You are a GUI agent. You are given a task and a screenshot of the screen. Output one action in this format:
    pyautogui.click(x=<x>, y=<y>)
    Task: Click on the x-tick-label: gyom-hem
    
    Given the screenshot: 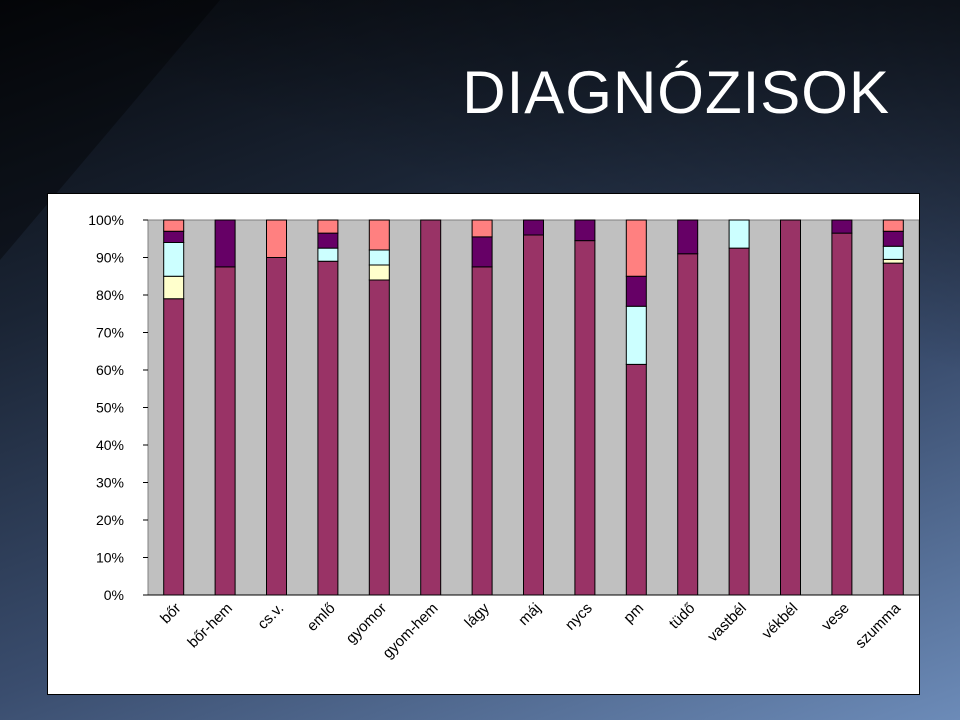 What is the action you would take?
    pyautogui.click(x=410, y=631)
    